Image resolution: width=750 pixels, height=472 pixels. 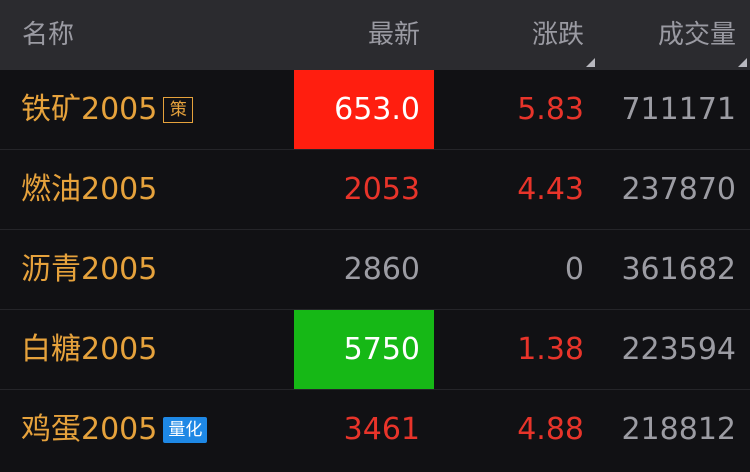 I want to click on contract-name: 鸡蛋2005 量化, so click(x=114, y=430).